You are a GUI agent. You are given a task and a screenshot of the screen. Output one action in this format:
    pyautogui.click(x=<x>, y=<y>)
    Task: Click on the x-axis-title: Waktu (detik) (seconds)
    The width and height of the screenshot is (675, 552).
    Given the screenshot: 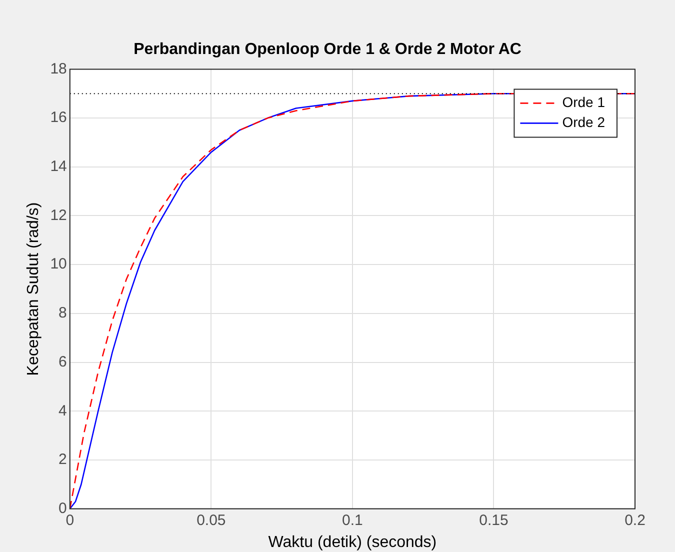 What is the action you would take?
    pyautogui.click(x=352, y=542)
    